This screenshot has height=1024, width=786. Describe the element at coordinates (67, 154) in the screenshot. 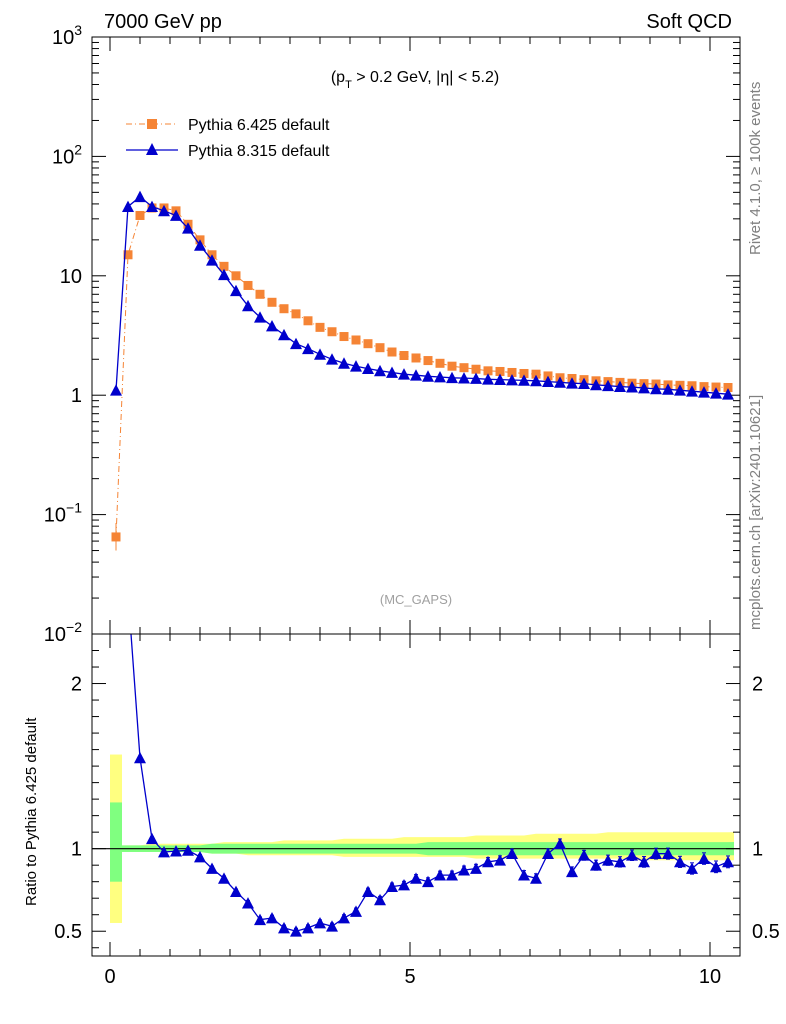

I see `main-y-tick-label: 10²` at that location.